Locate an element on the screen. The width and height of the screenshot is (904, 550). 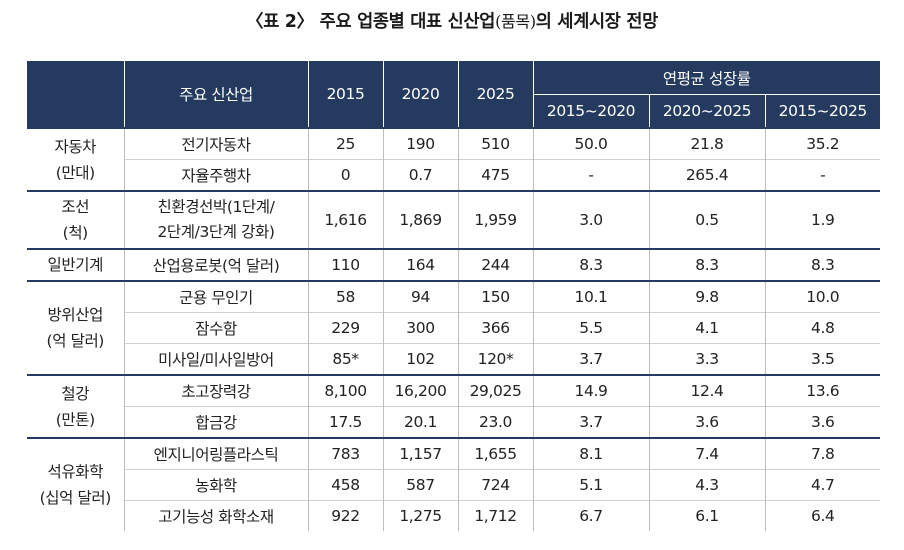
category-cell: 방위산업 (억 달러) is located at coordinates (75, 327).